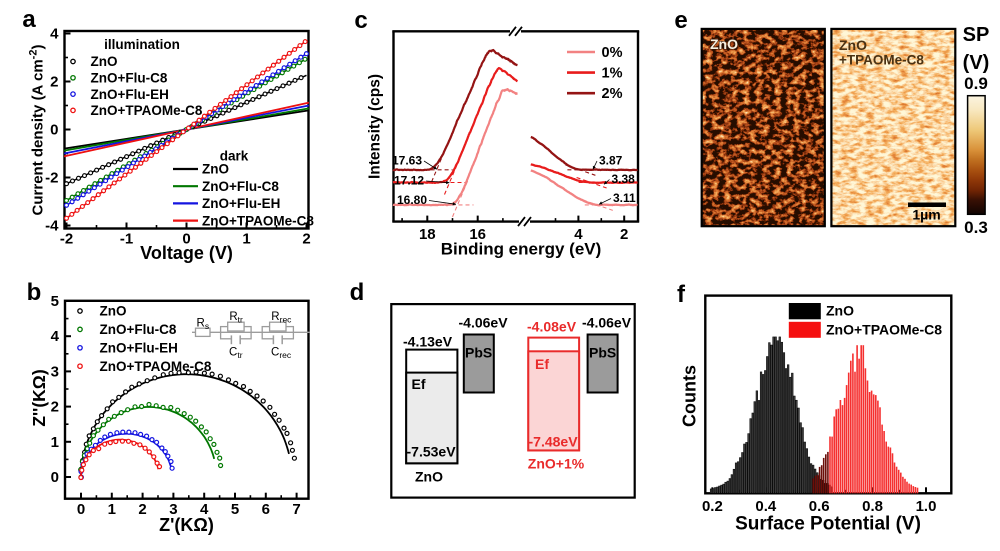  Describe the element at coordinates (624, 179) in the screenshot. I see `svg-text: 3.38` at that location.